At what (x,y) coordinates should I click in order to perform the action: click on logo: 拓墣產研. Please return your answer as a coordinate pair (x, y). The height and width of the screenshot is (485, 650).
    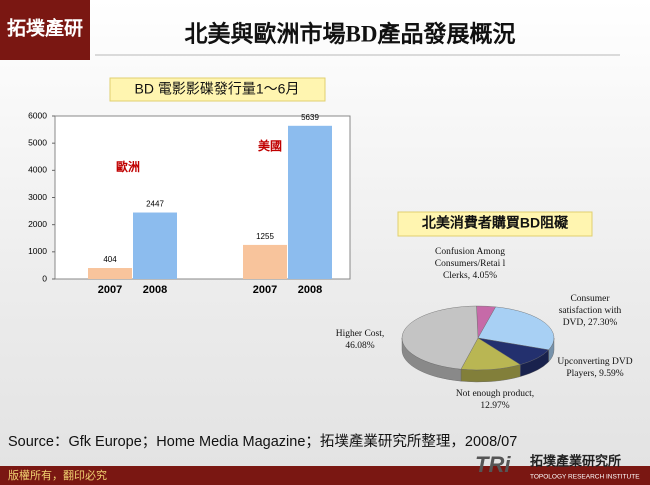
    Looking at the image, I should click on (45, 27).